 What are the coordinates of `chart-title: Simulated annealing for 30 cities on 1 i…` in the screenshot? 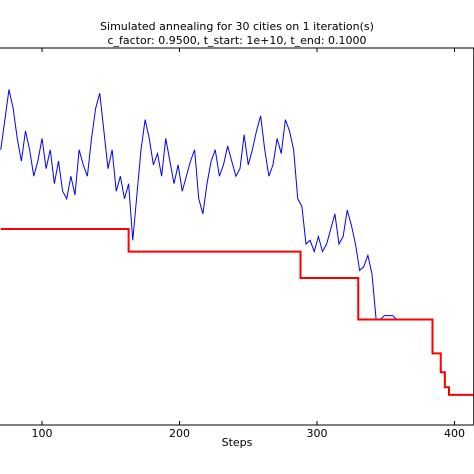 It's located at (237, 26).